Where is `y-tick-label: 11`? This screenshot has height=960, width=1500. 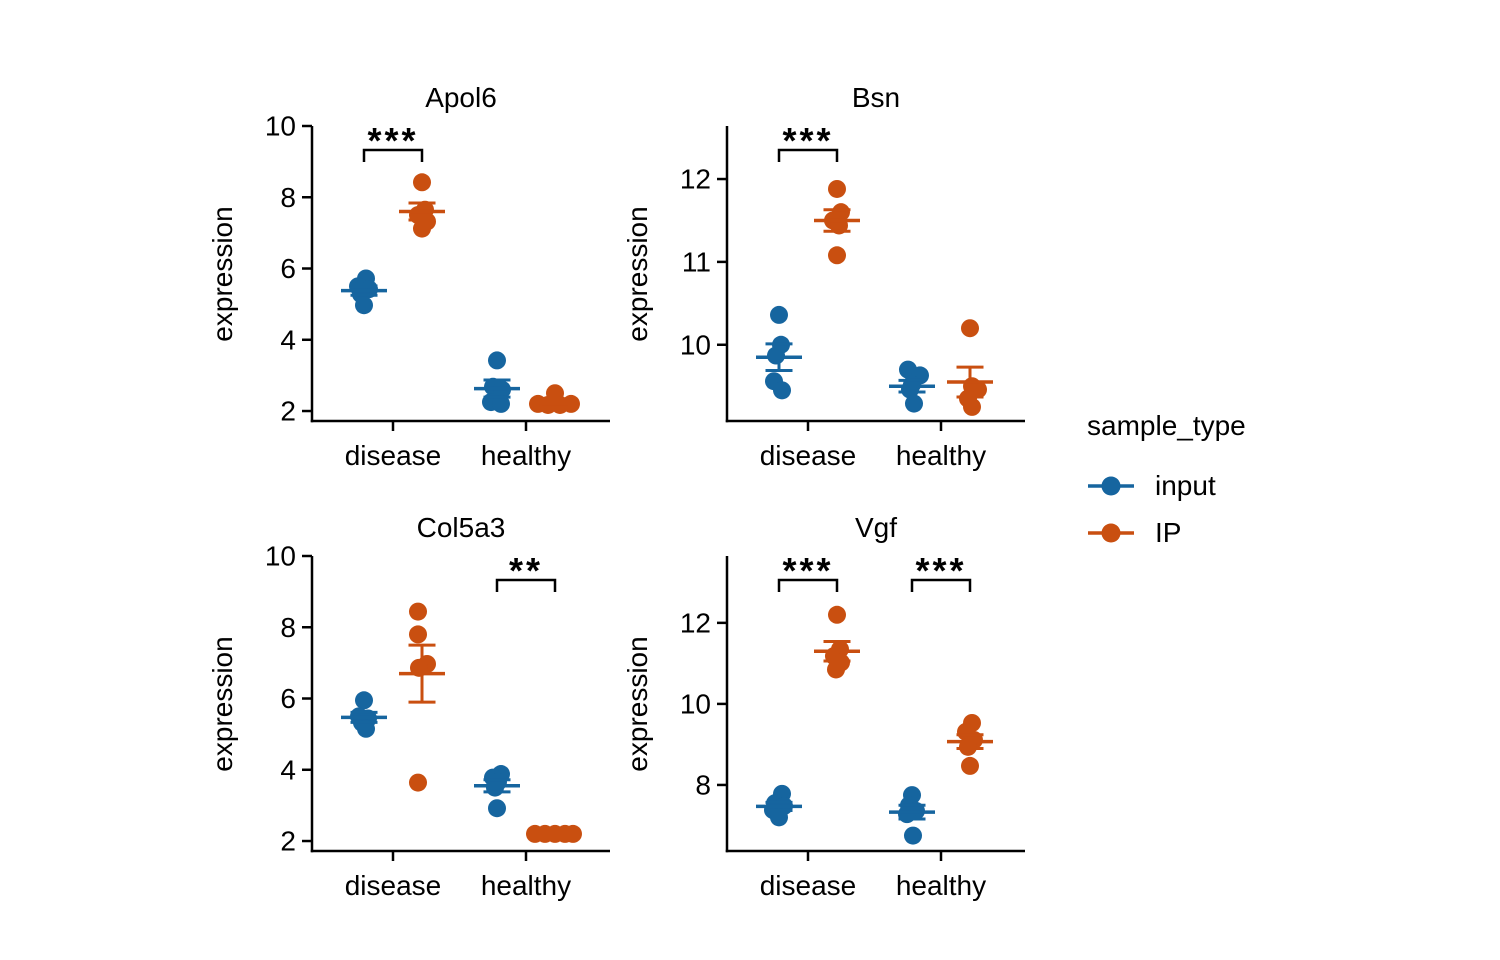 y-tick-label: 11 is located at coordinates (696, 261).